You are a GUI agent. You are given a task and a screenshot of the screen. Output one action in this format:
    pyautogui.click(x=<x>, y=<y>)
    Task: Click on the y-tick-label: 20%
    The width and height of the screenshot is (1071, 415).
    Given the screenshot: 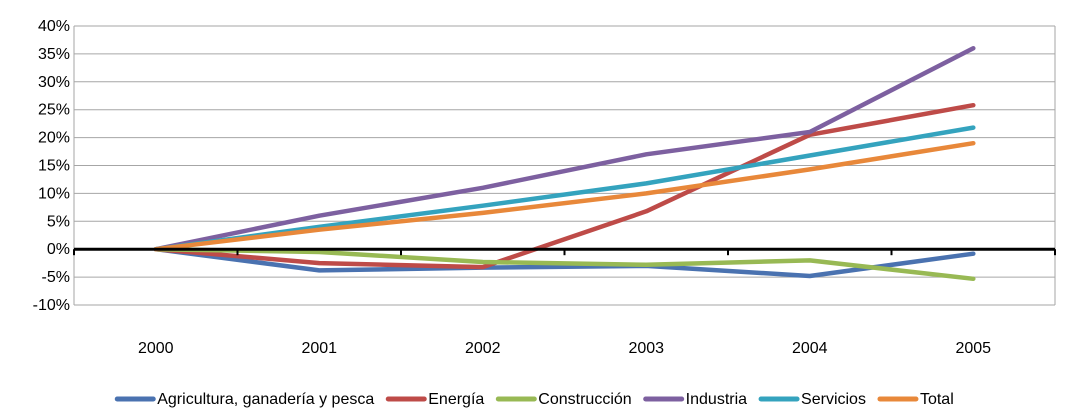 What is the action you would take?
    pyautogui.click(x=54, y=138)
    